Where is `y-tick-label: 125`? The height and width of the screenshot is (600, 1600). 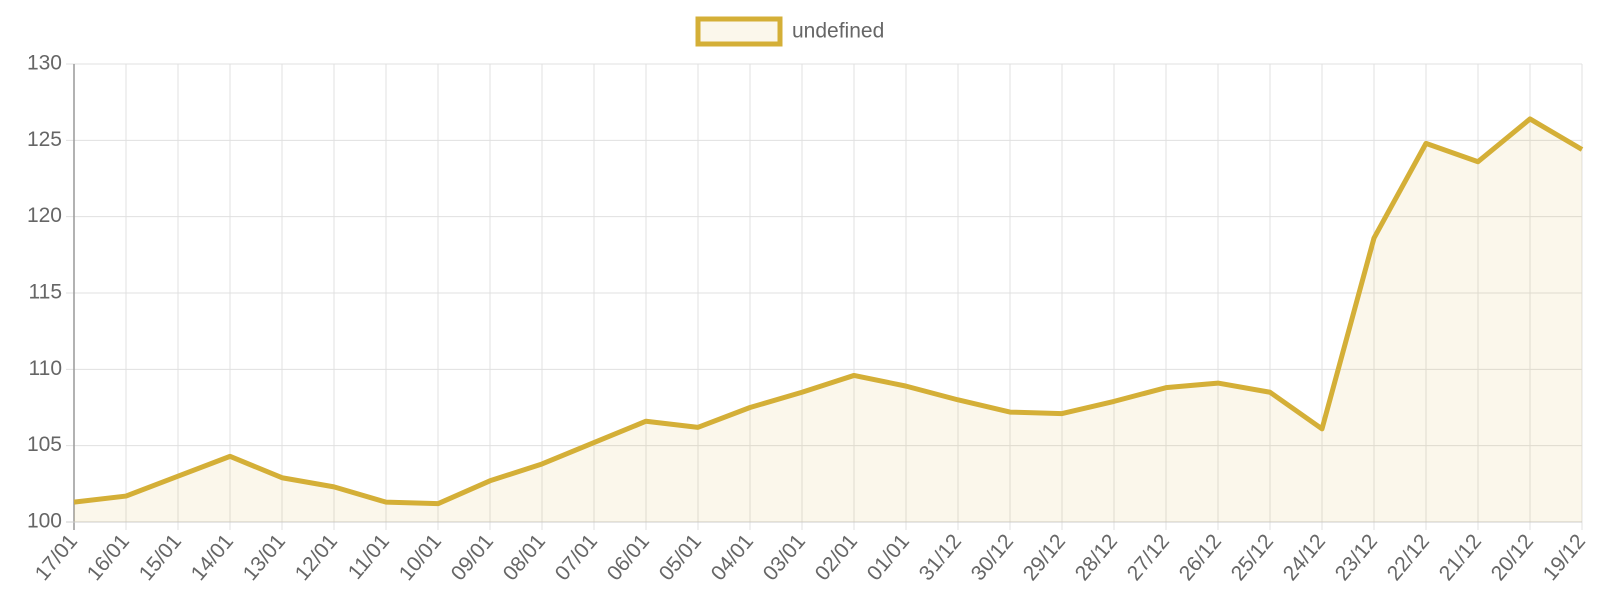
y-tick-label: 125 is located at coordinates (44, 139).